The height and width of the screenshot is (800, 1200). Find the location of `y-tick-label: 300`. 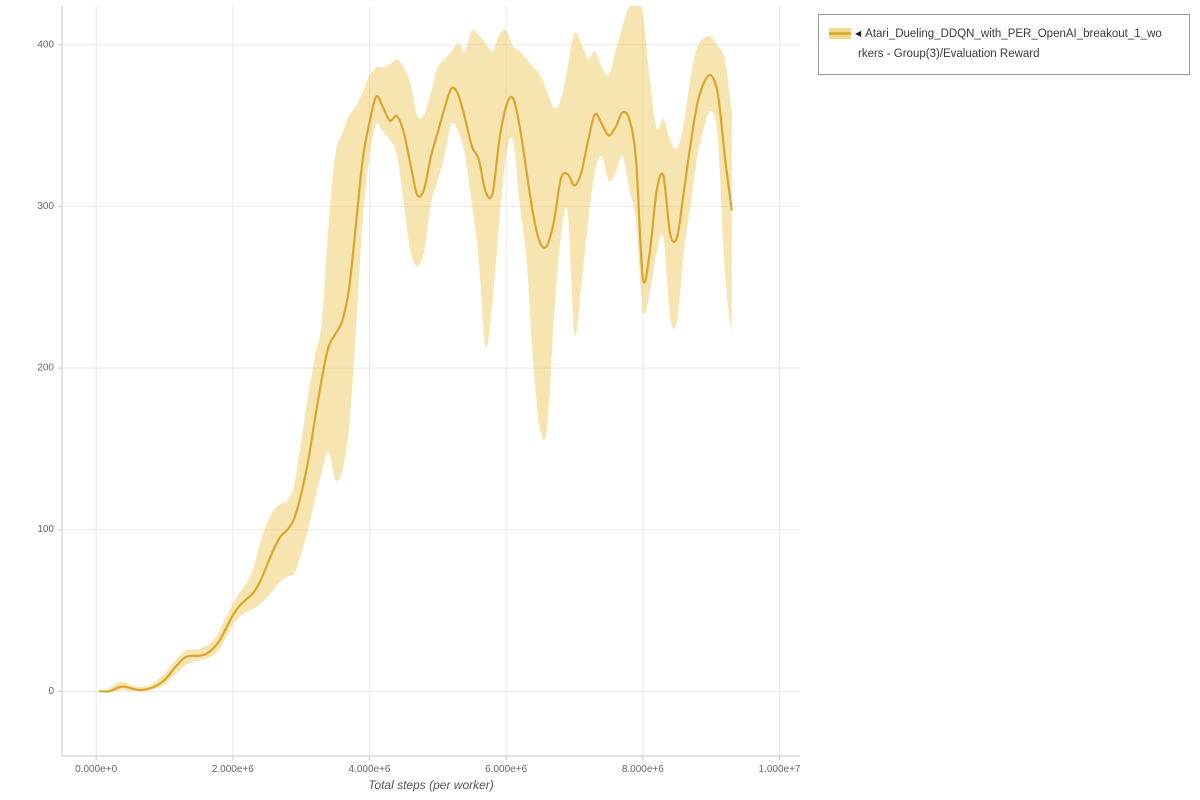

y-tick-label: 300 is located at coordinates (45, 206).